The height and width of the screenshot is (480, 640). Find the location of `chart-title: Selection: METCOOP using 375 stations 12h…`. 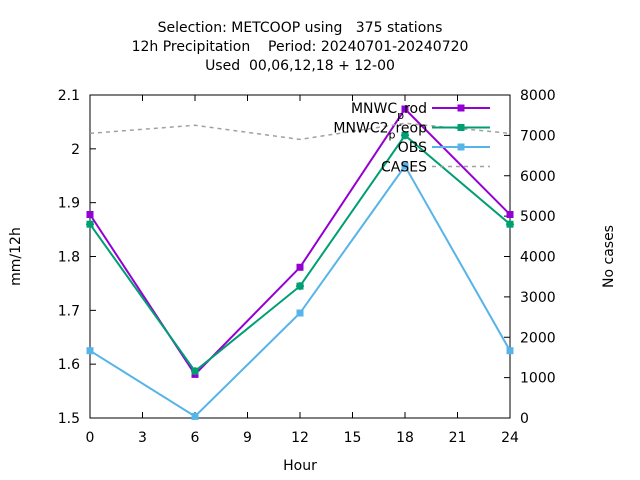

chart-title: Selection: METCOOP using 375 stations 12h… is located at coordinates (300, 47).